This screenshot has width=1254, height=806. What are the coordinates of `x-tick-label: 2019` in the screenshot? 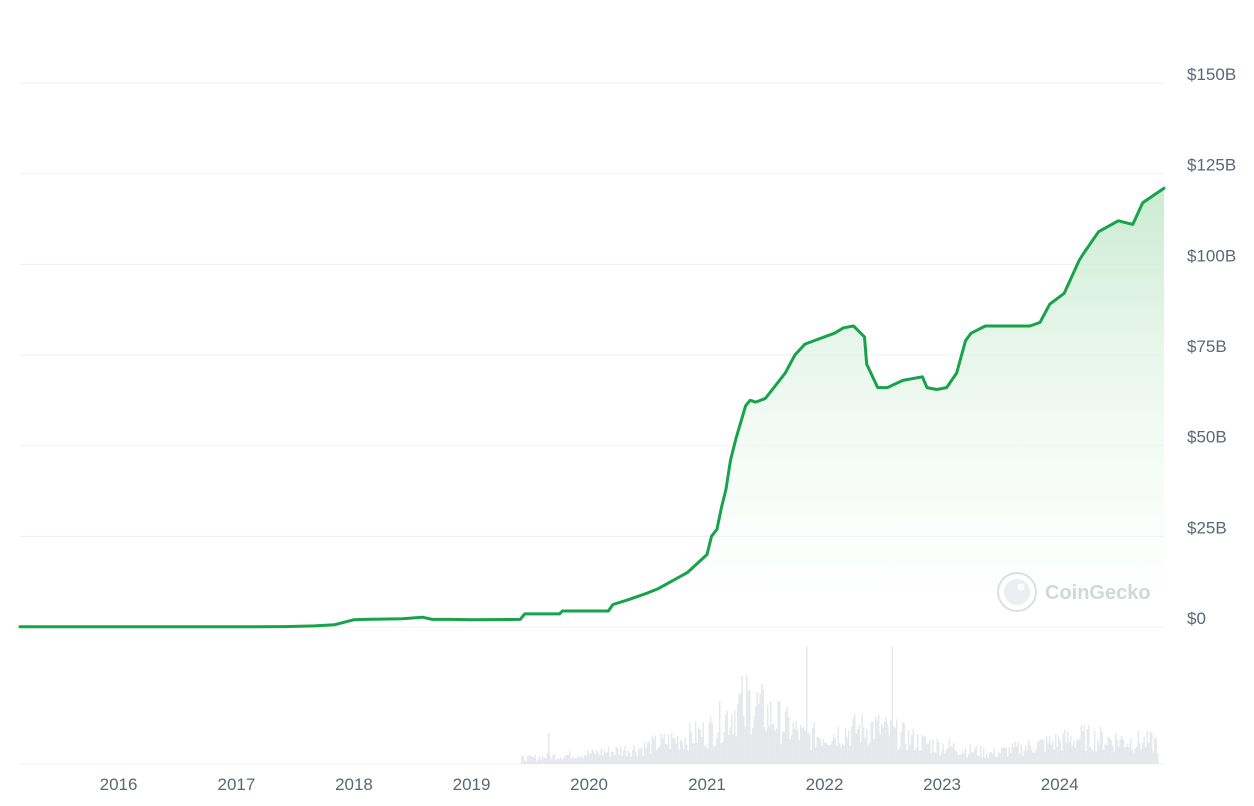 It's located at (472, 784).